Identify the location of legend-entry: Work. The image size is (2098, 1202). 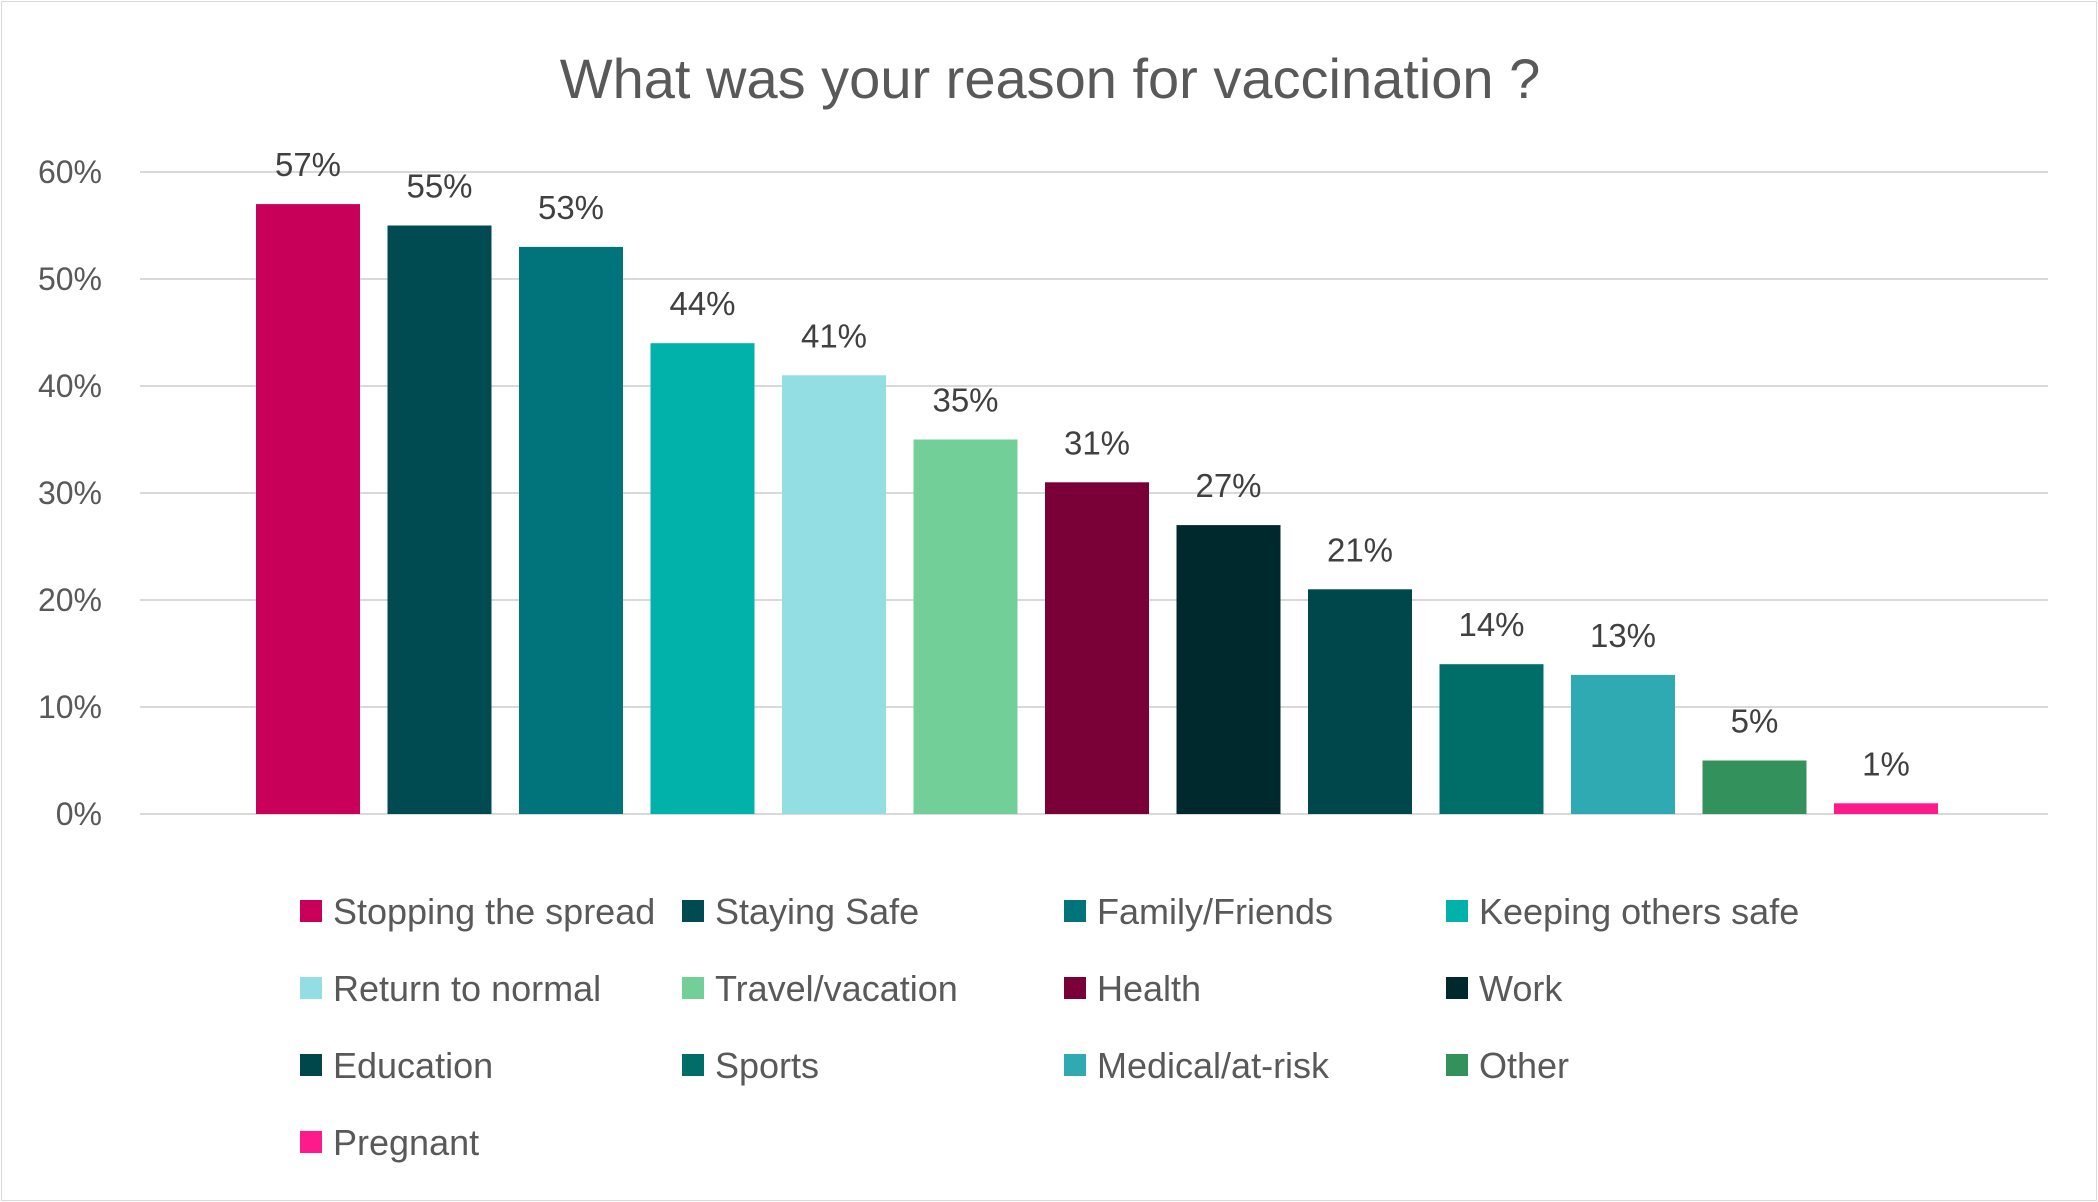
(1521, 988).